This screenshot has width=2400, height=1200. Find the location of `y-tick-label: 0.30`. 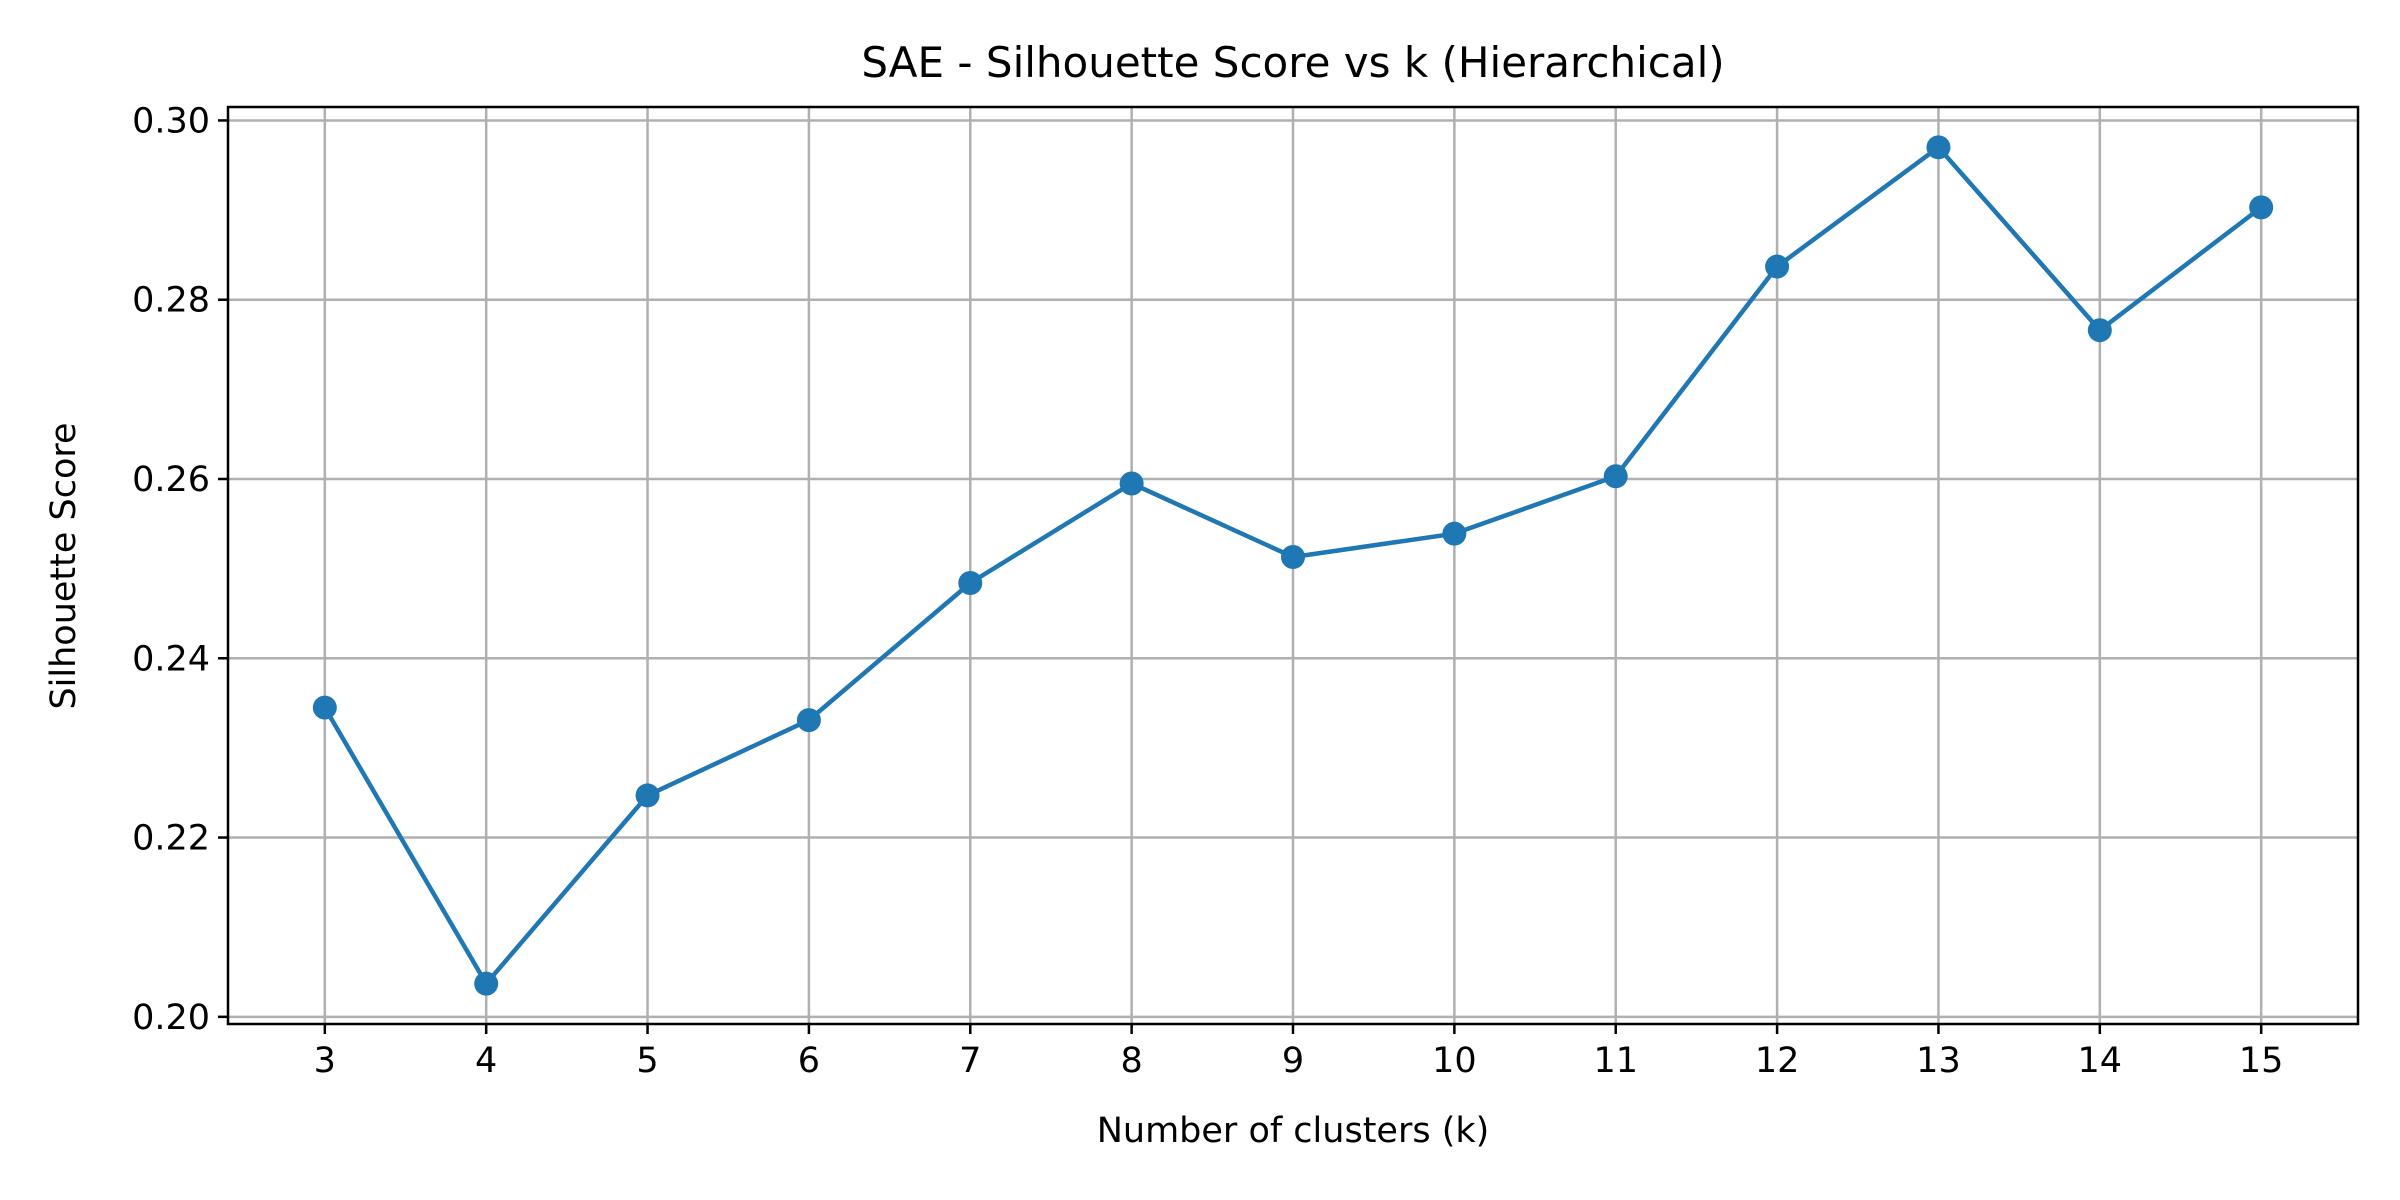

y-tick-label: 0.30 is located at coordinates (171, 121).